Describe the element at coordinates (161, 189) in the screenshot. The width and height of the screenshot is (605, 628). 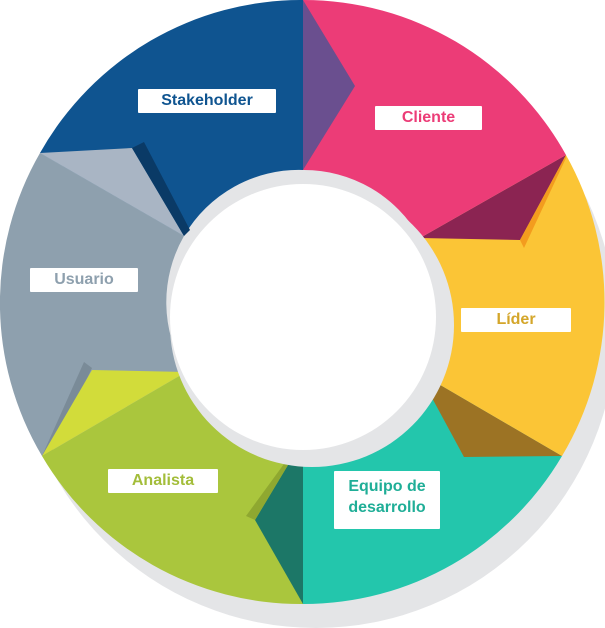
I see `segment-stakeholder-fold` at that location.